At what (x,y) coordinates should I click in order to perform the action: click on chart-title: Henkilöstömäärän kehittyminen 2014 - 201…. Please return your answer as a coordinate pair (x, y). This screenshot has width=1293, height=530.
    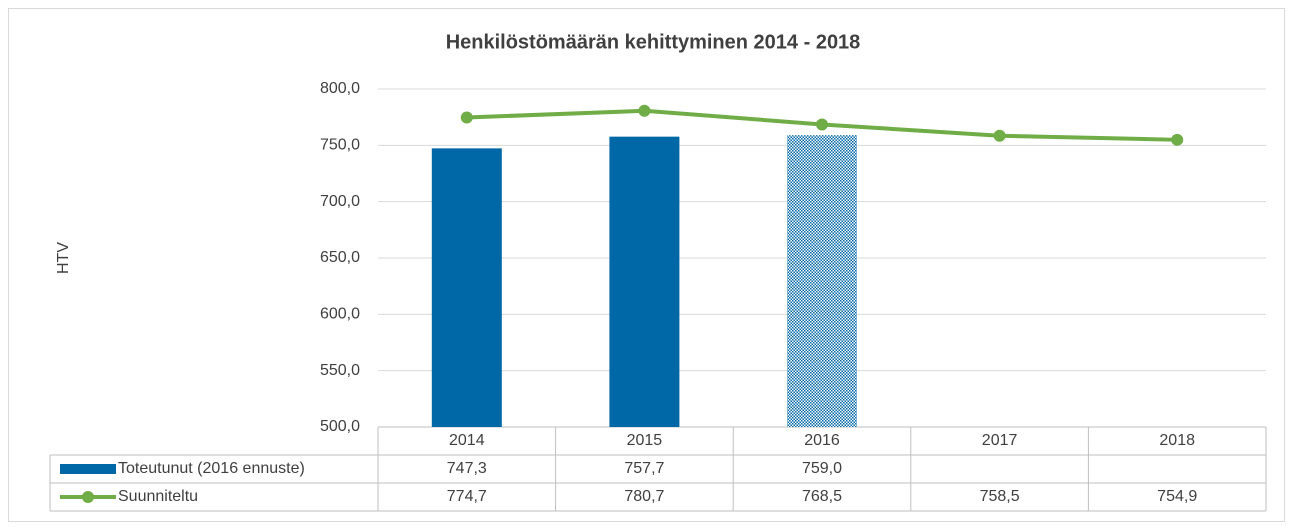
    Looking at the image, I should click on (653, 42).